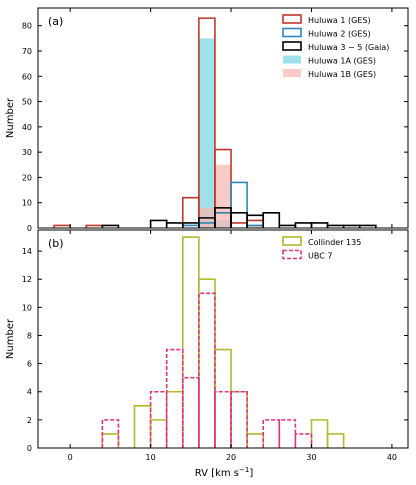 The height and width of the screenshot is (485, 416). Describe the element at coordinates (231, 457) in the screenshot. I see `x-tick-label: 20` at that location.